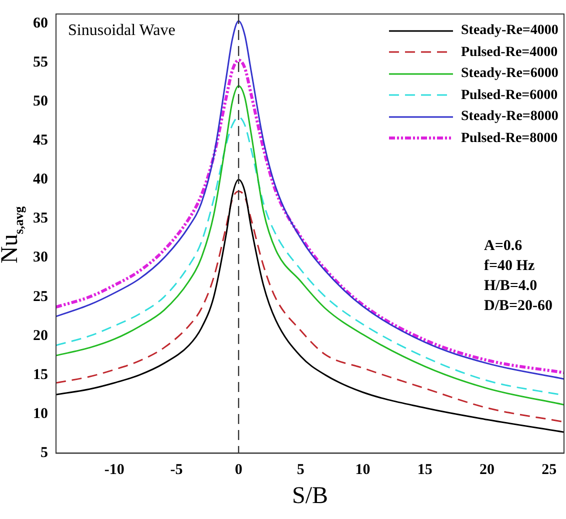  What do you see at coordinates (40, 258) in the screenshot?
I see `y-tick-label: 30` at bounding box center [40, 258].